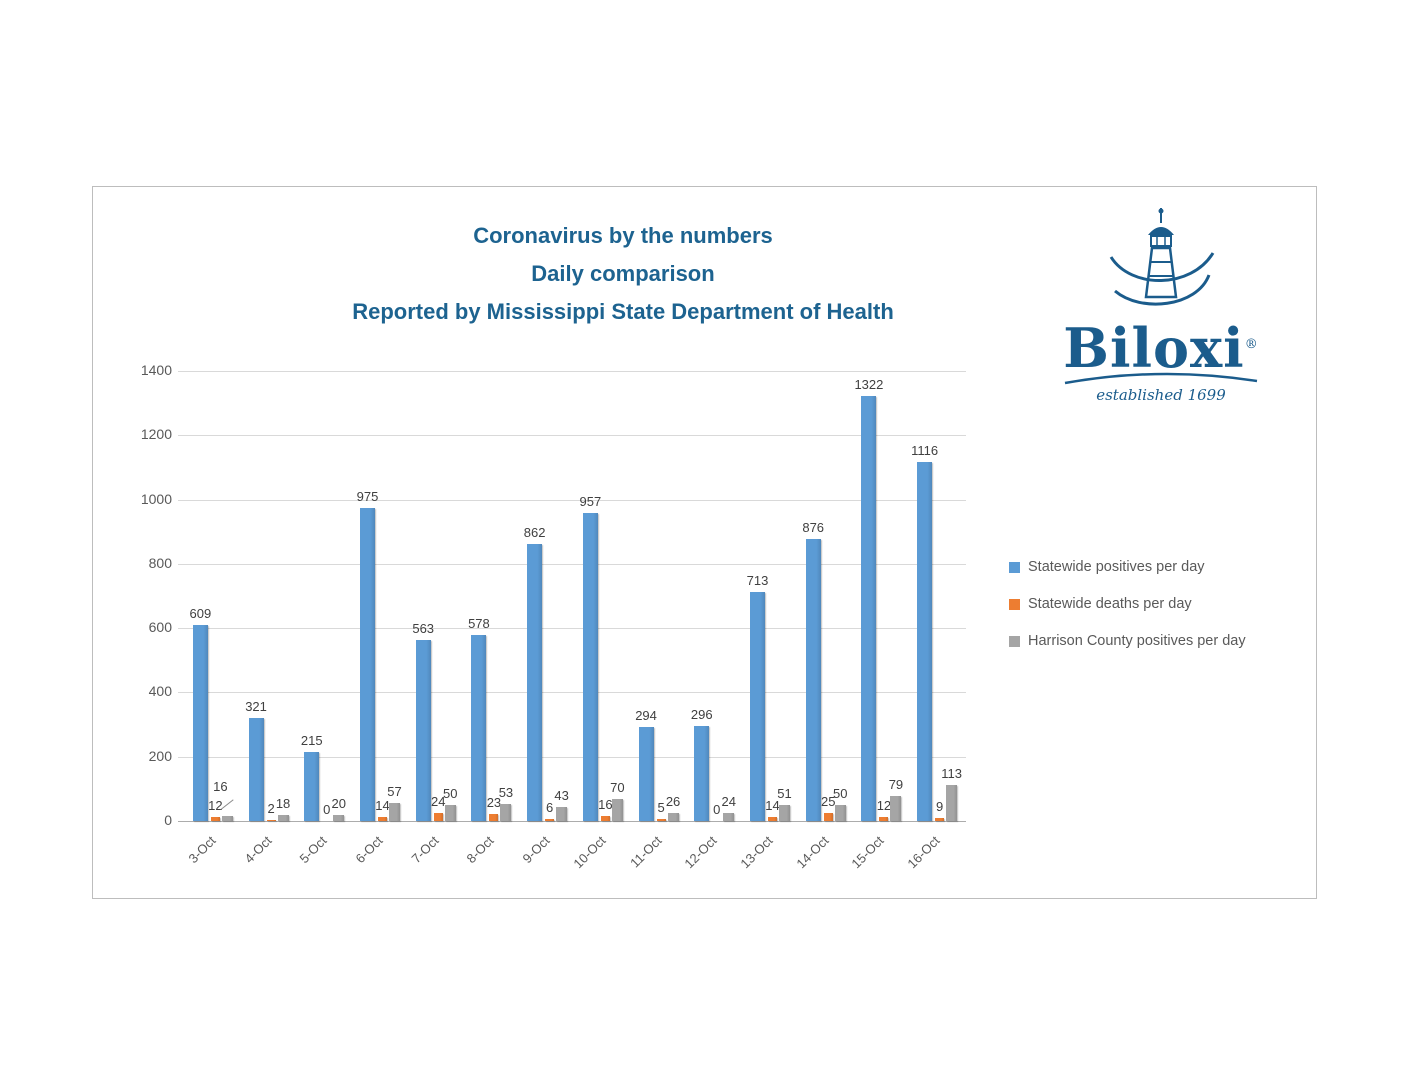 Image resolution: width=1408 pixels, height=1088 pixels. What do you see at coordinates (339, 803) in the screenshot?
I see `bar-value-label: 20` at bounding box center [339, 803].